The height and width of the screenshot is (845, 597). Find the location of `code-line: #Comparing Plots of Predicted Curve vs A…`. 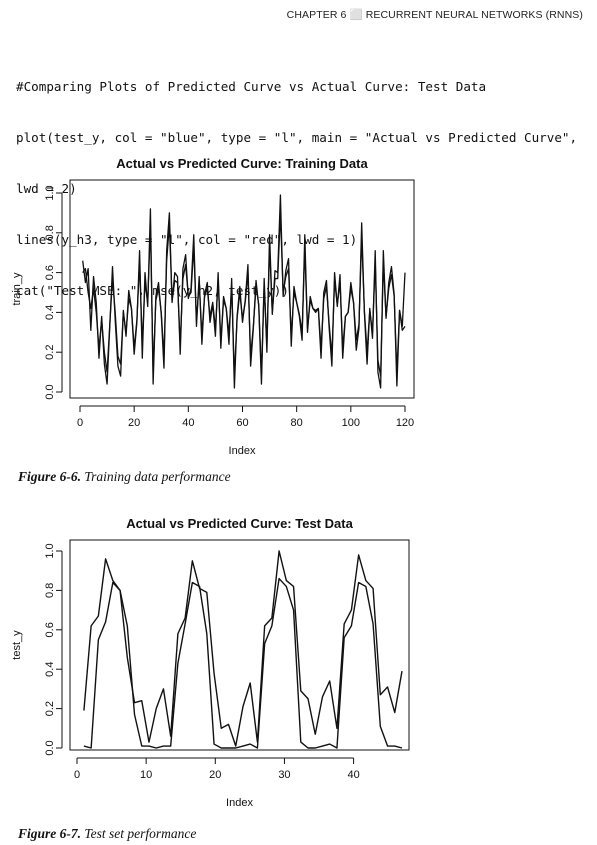

code-line: #Comparing Plots of Predicted Curve vs A… is located at coordinates (251, 86).